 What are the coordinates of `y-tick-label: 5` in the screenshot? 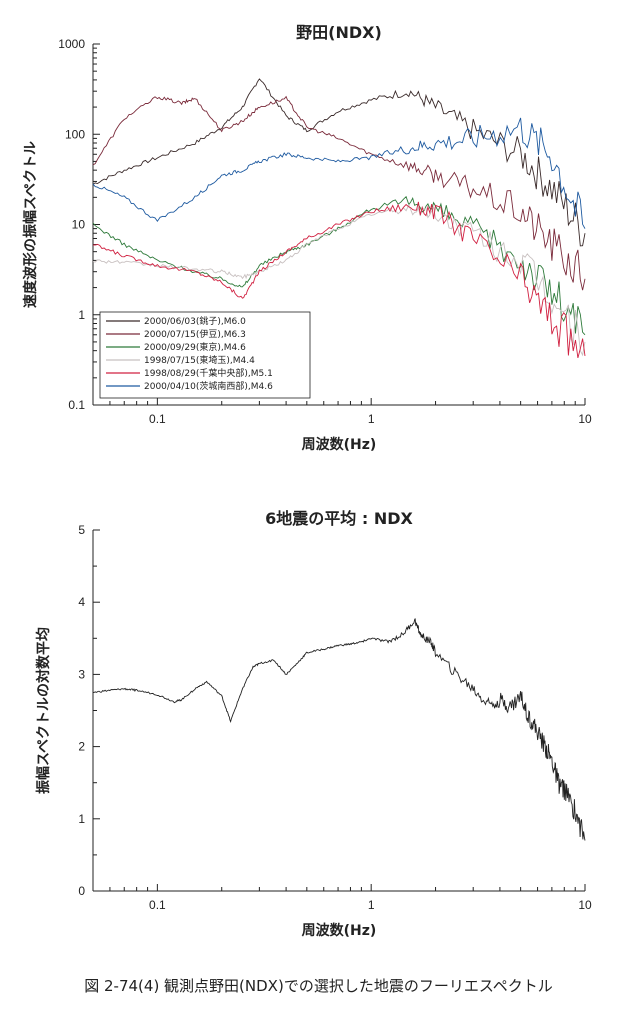 It's located at (81, 530).